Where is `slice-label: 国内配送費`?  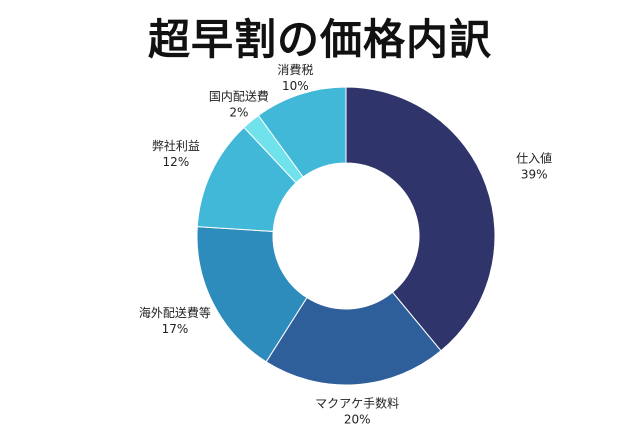
slice-label: 国内配送費 is located at coordinates (239, 96).